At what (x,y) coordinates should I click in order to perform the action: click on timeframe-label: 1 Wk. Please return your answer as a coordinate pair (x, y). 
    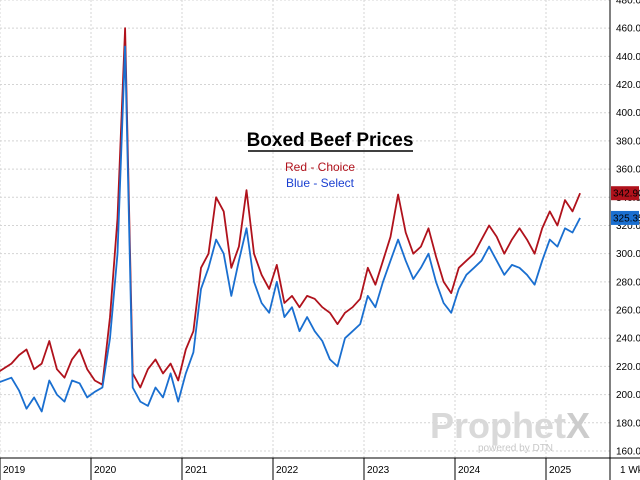
    Looking at the image, I should click on (630, 470).